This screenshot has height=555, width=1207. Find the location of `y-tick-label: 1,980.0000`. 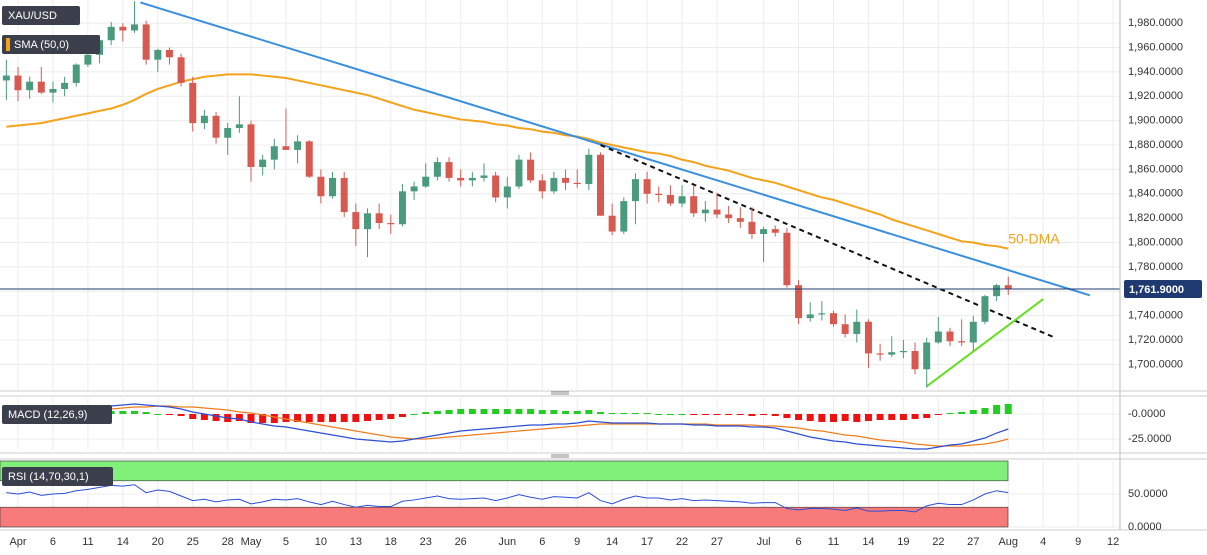

y-tick-label: 1,980.0000 is located at coordinates (1155, 23).